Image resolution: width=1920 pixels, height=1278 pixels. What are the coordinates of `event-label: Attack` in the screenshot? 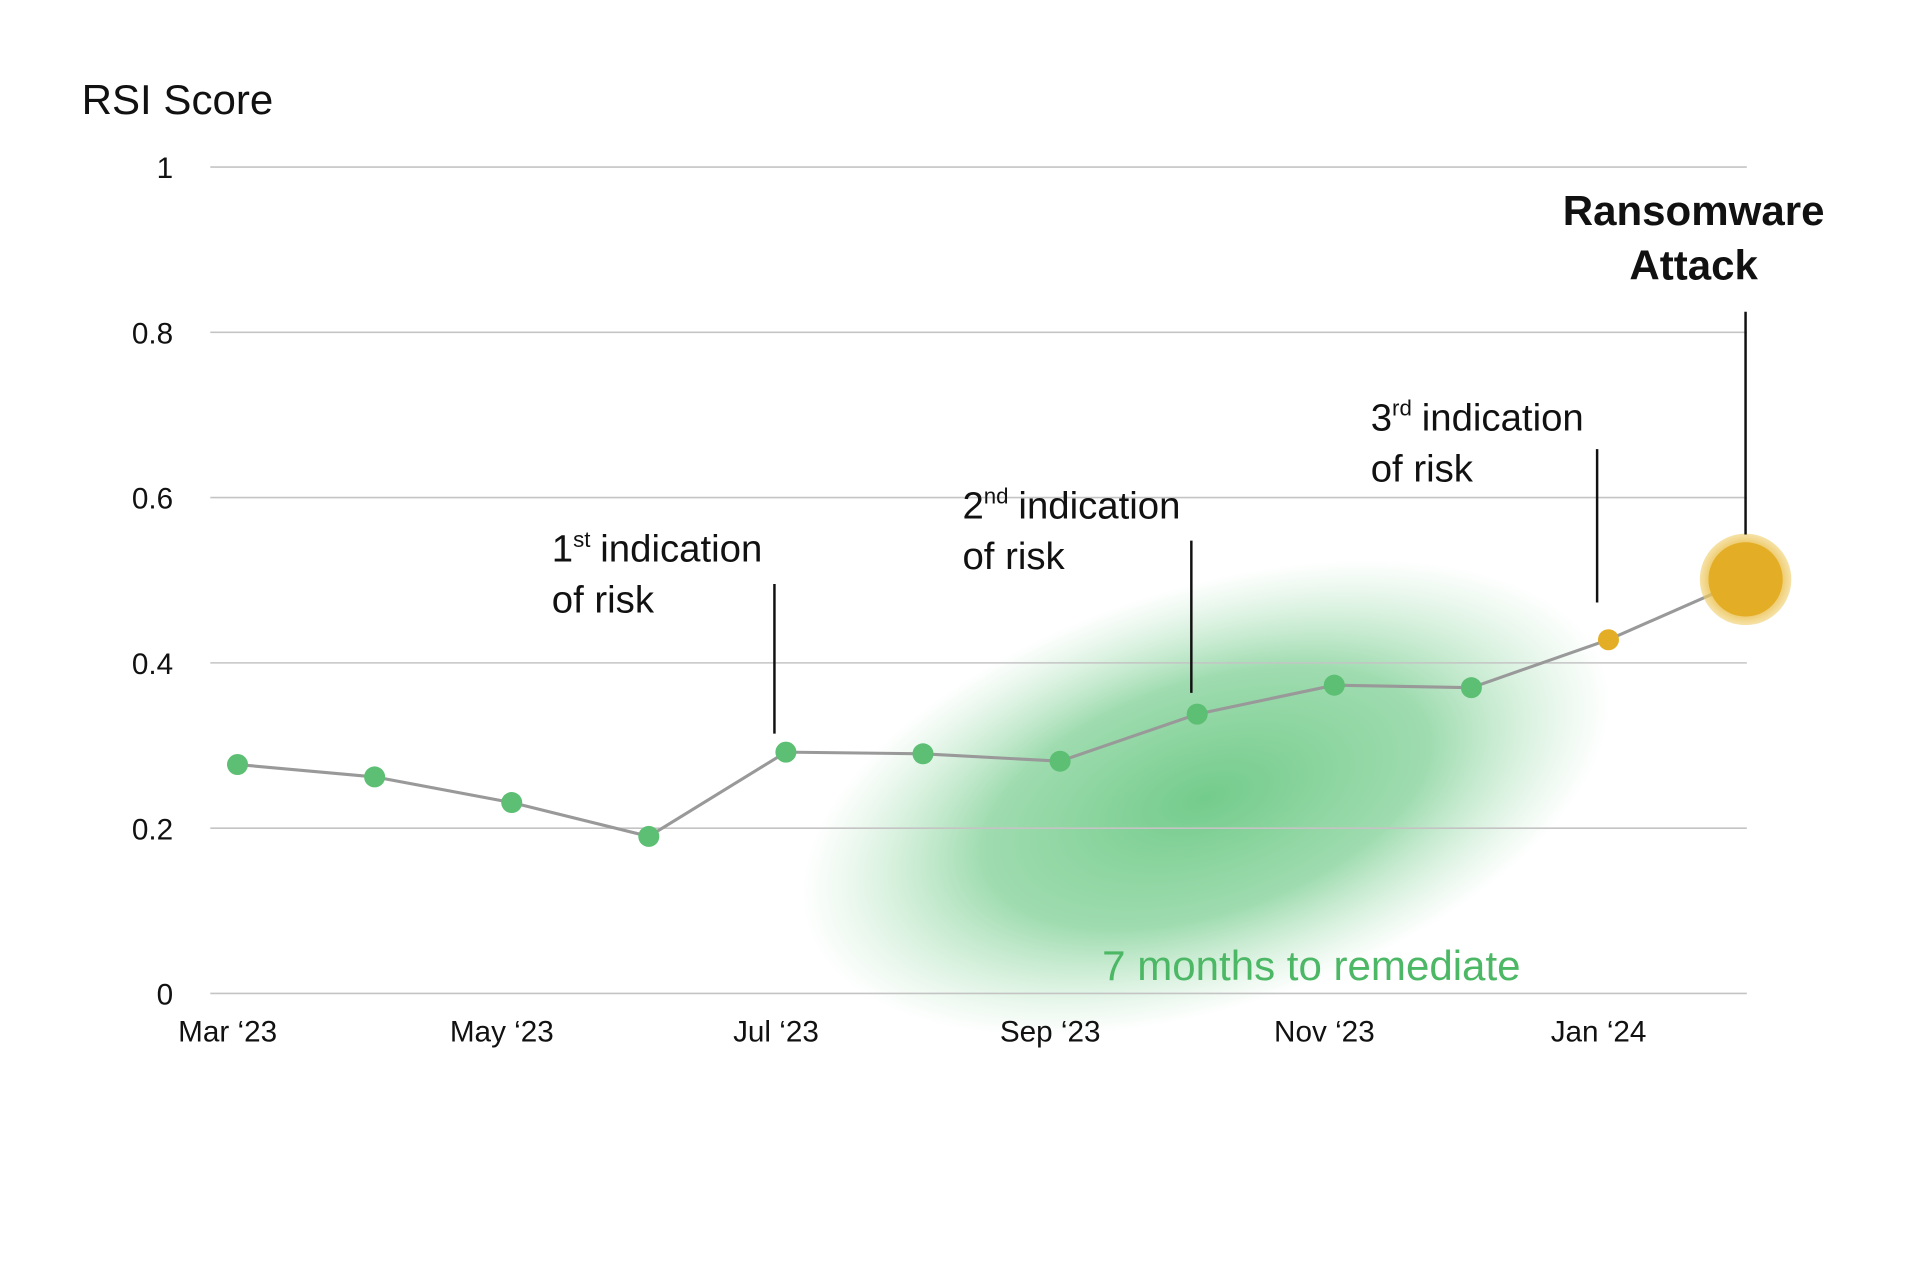 It's located at (1693, 265).